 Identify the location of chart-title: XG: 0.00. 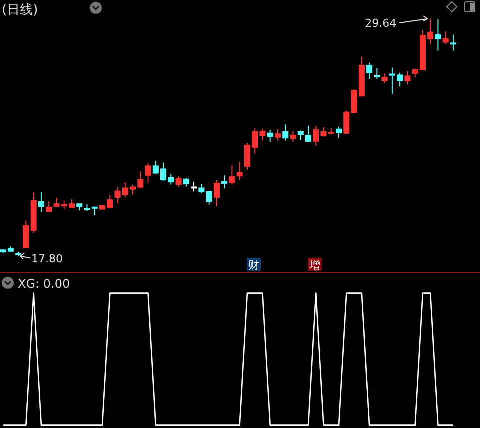
(44, 284).